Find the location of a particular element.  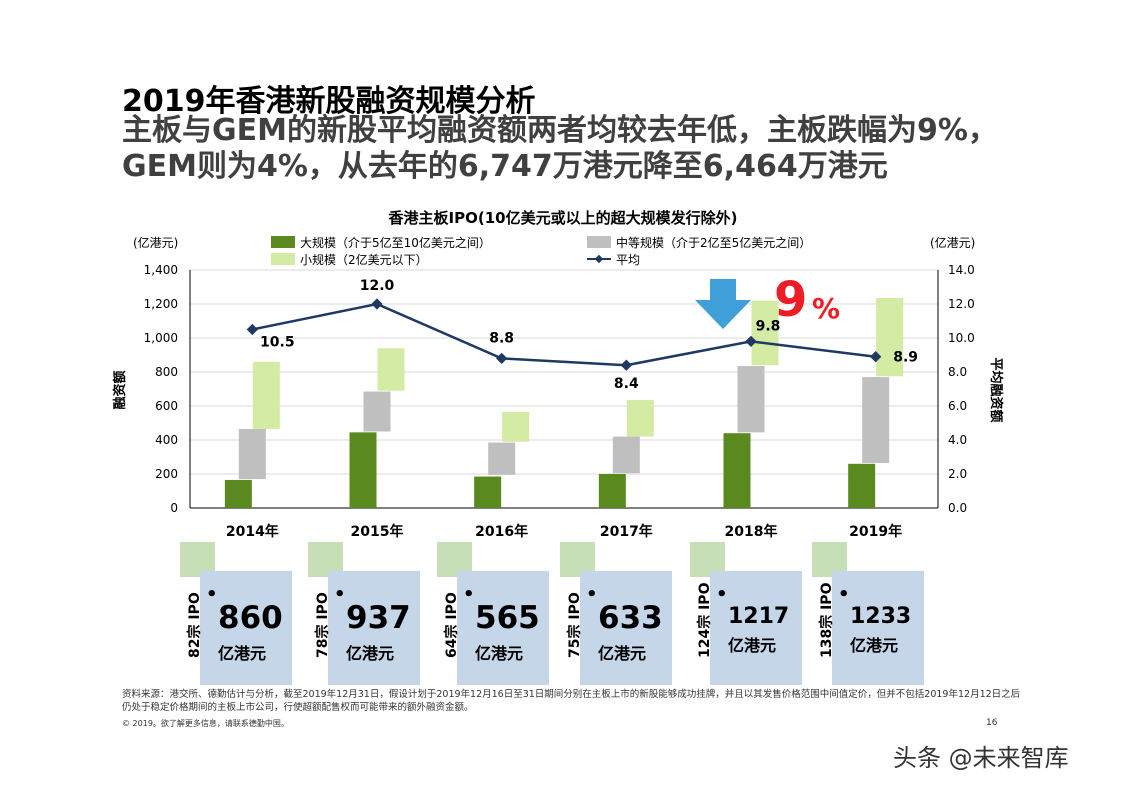

average-data-label: 8.8 is located at coordinates (501, 338).